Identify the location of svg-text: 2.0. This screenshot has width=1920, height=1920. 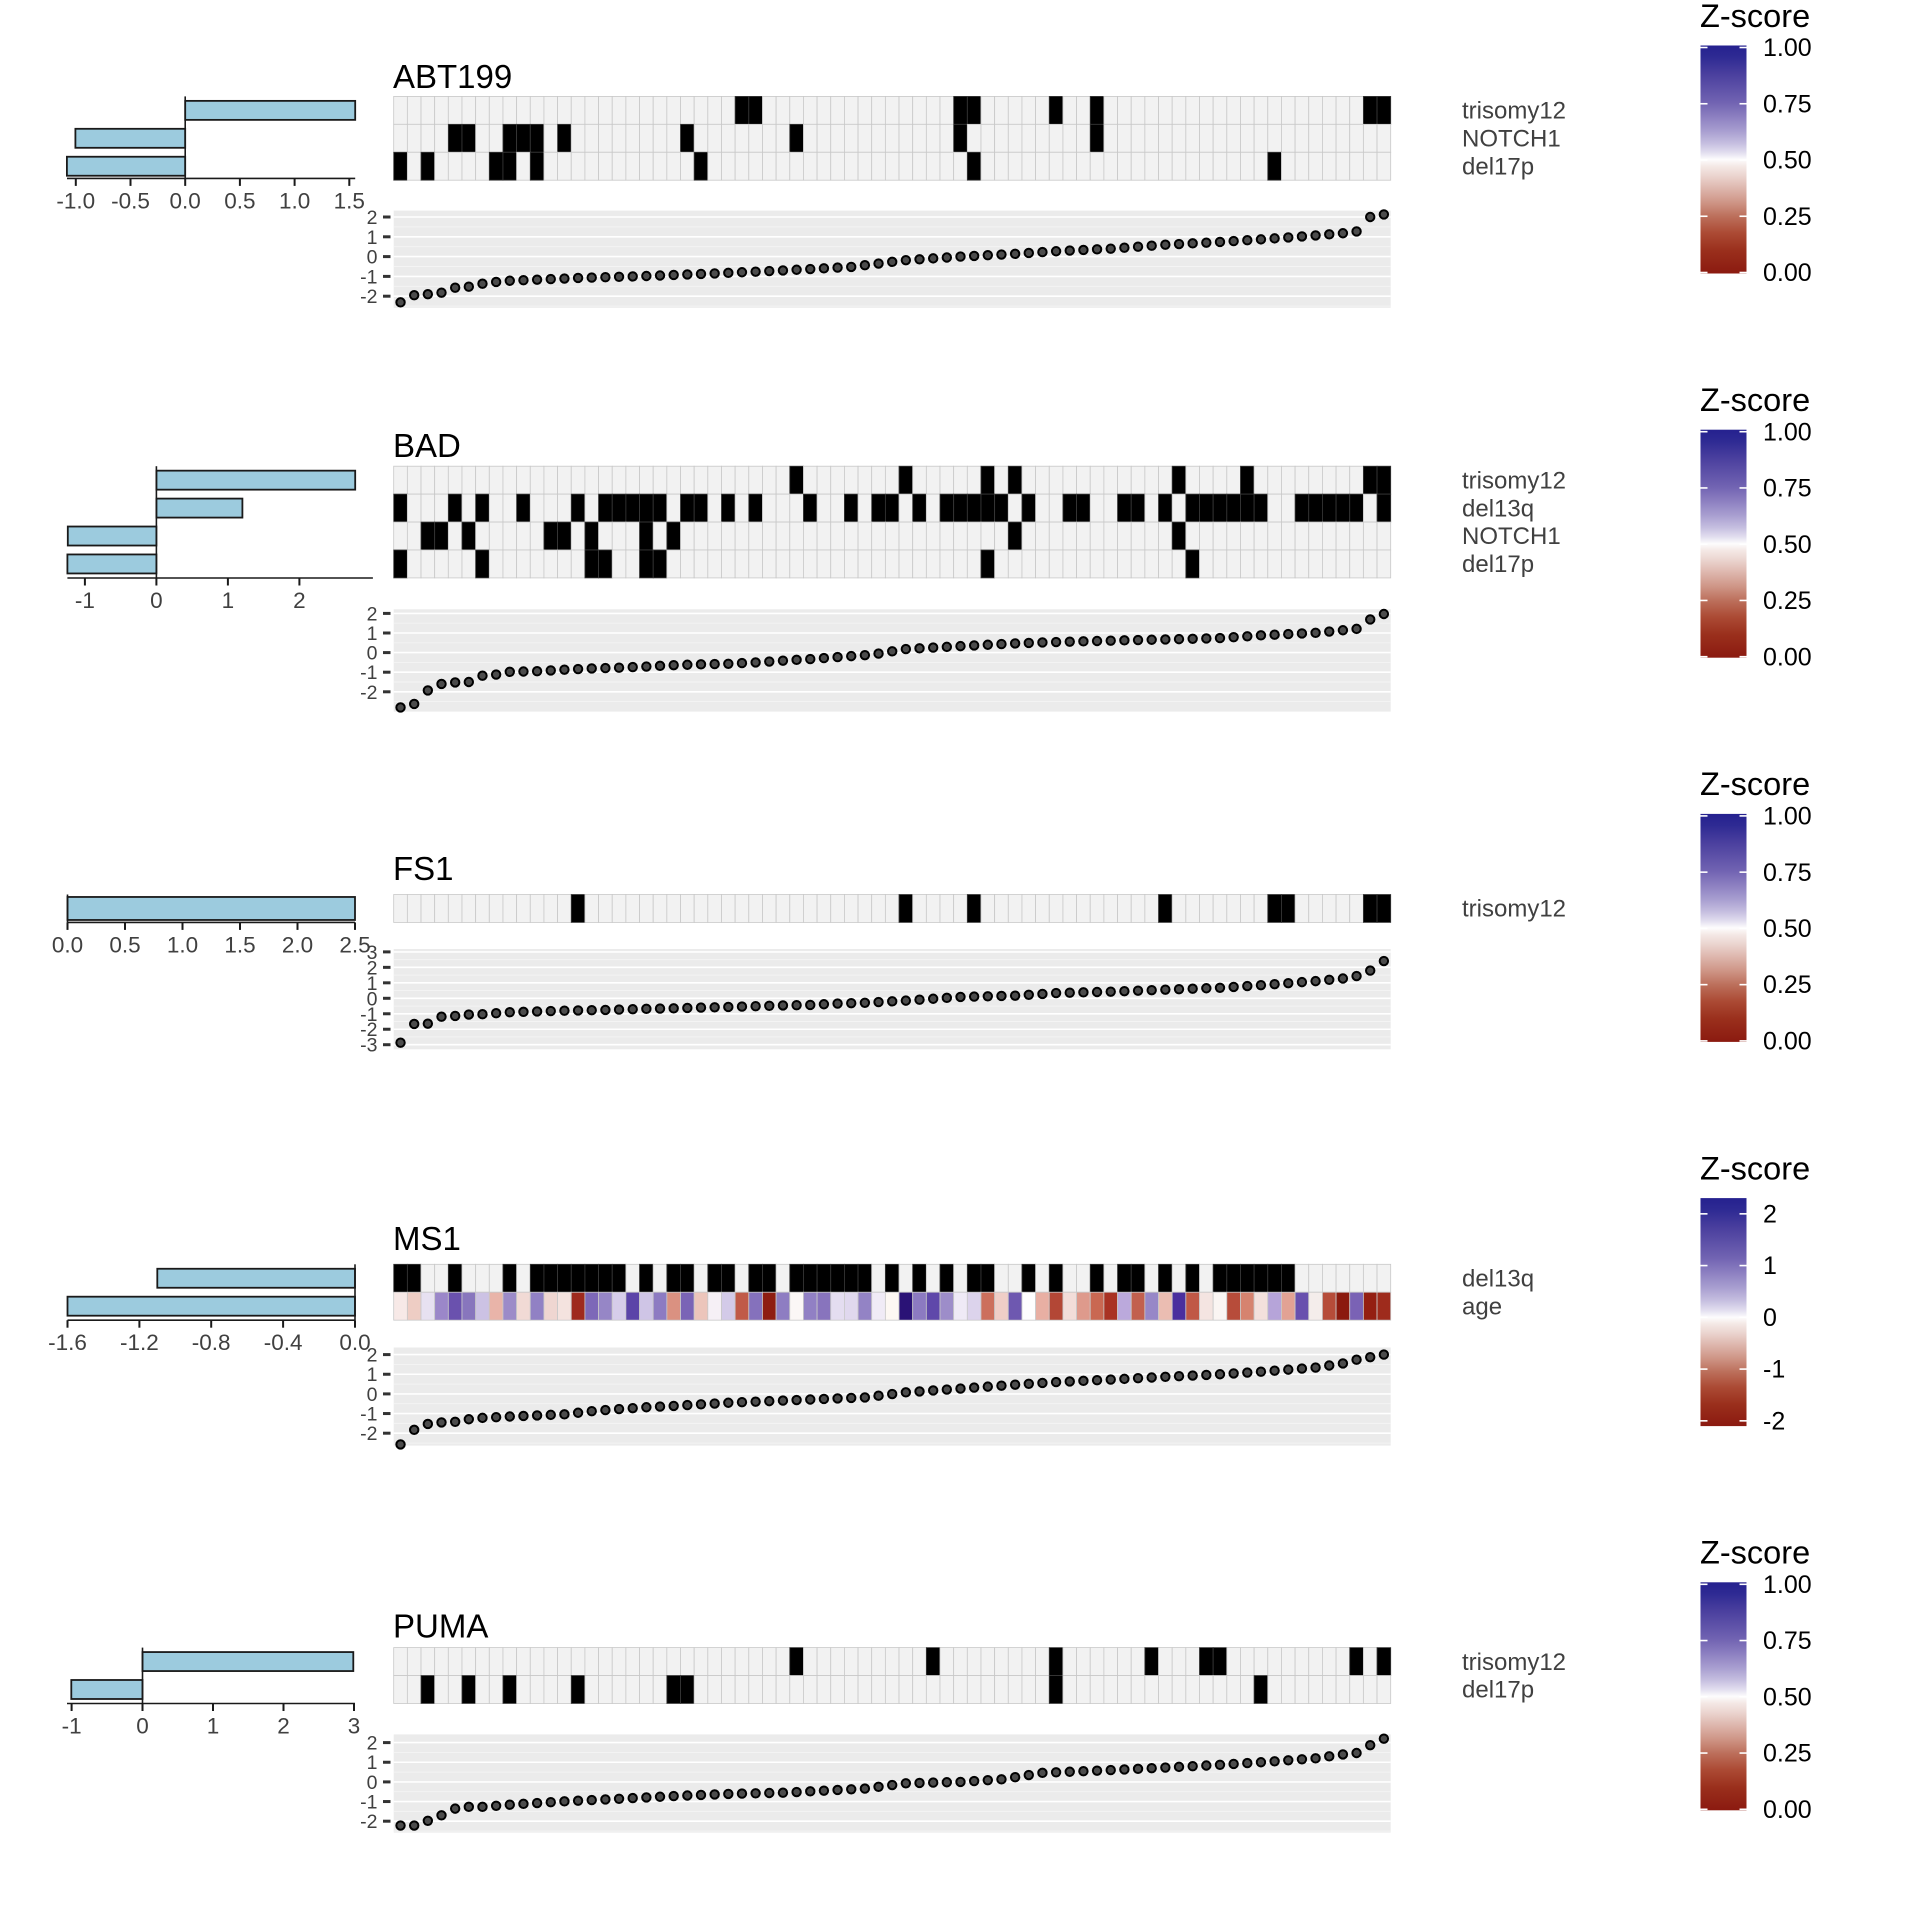
(297, 944).